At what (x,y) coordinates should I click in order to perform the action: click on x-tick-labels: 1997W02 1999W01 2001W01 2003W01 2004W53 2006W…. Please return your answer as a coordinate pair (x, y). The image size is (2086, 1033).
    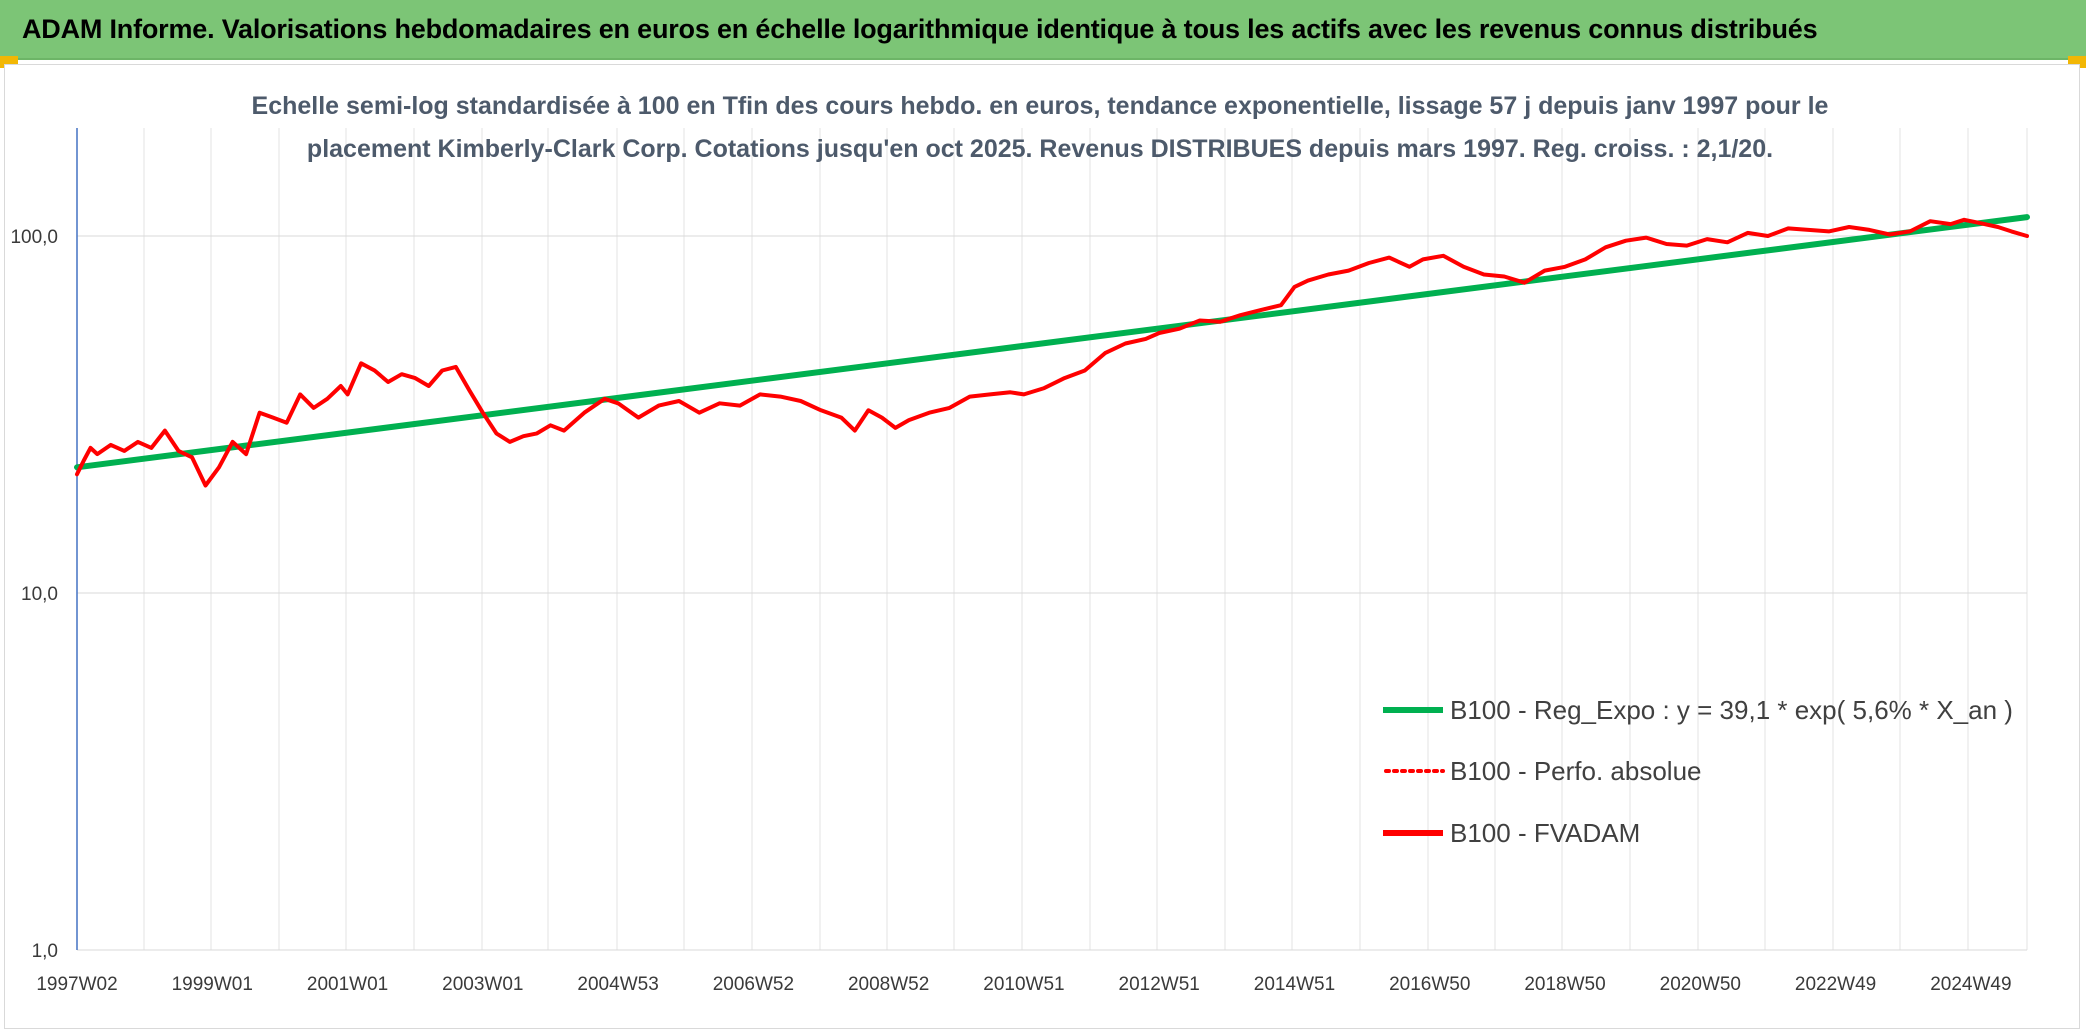
    Looking at the image, I should click on (1023, 984).